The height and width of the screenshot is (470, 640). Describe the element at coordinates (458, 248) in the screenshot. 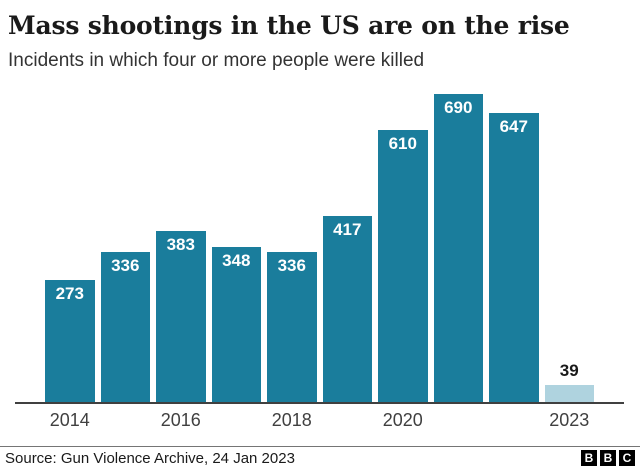

I see `bar-2021: 690` at that location.